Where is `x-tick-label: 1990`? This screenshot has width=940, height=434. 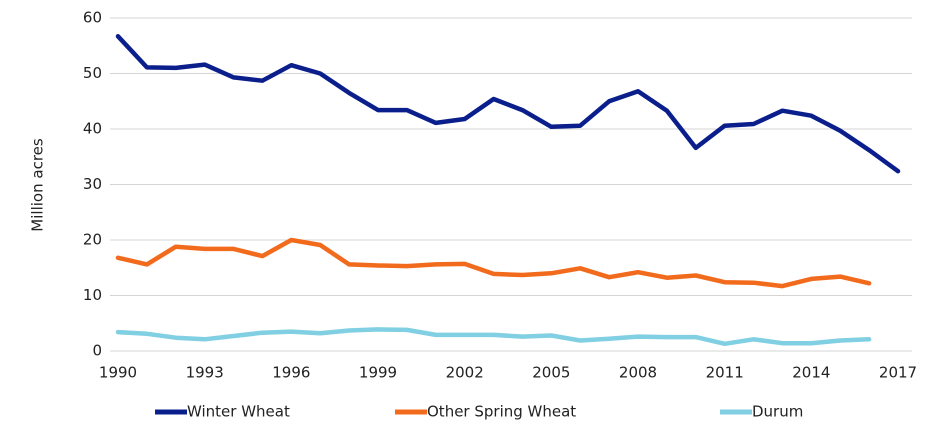 x-tick-label: 1990 is located at coordinates (118, 373).